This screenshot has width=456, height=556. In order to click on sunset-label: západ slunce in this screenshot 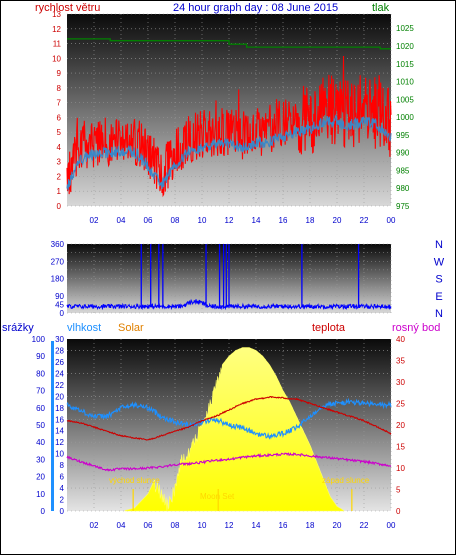, I will do `click(346, 480)`.